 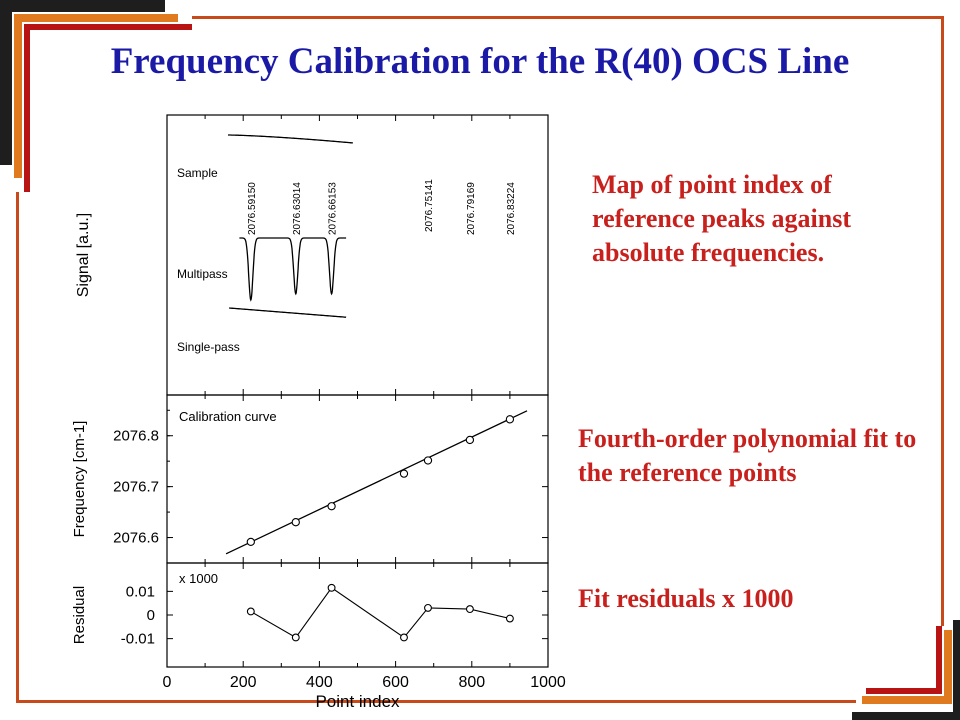 I want to click on calibration-y-tick-label: 2076.6, so click(x=136, y=538).